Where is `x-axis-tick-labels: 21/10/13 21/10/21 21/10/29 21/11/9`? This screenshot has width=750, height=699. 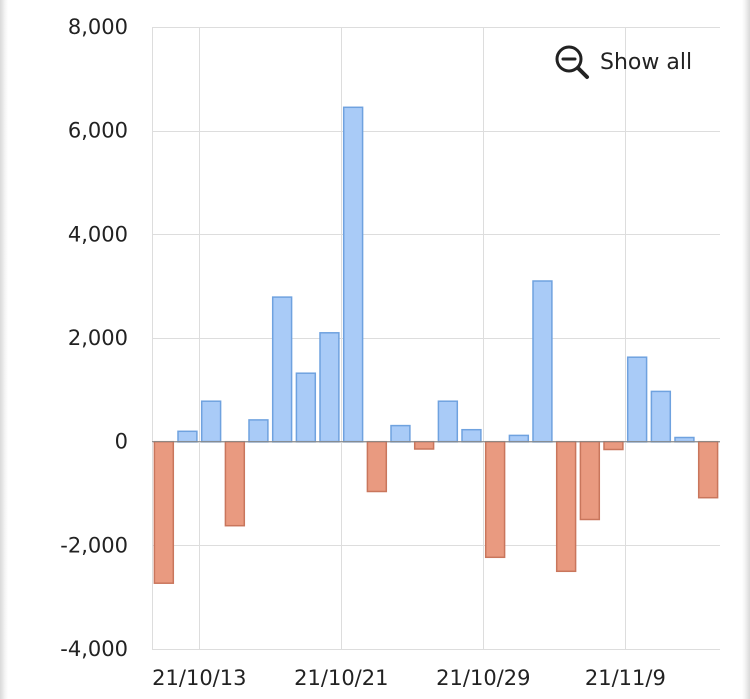 x-axis-tick-labels: 21/10/13 21/10/21 21/10/29 21/11/9 is located at coordinates (409, 678).